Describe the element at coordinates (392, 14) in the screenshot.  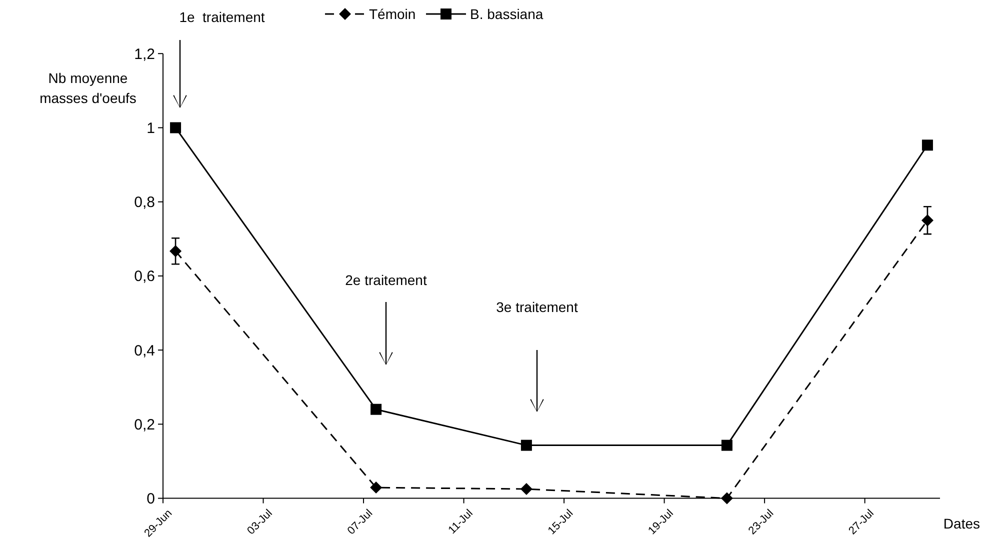
I see `legend-label: Témoin` at that location.